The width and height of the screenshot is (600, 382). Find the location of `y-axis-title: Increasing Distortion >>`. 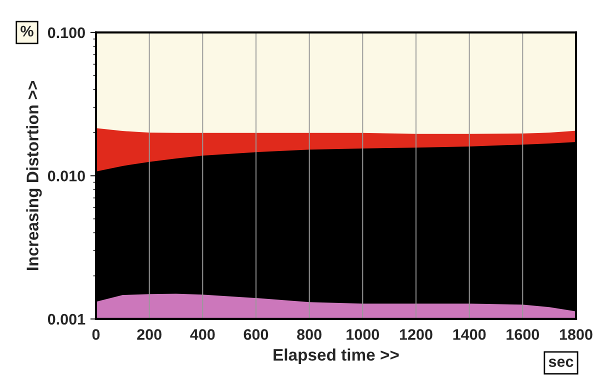

y-axis-title: Increasing Distortion >> is located at coordinates (34, 175).